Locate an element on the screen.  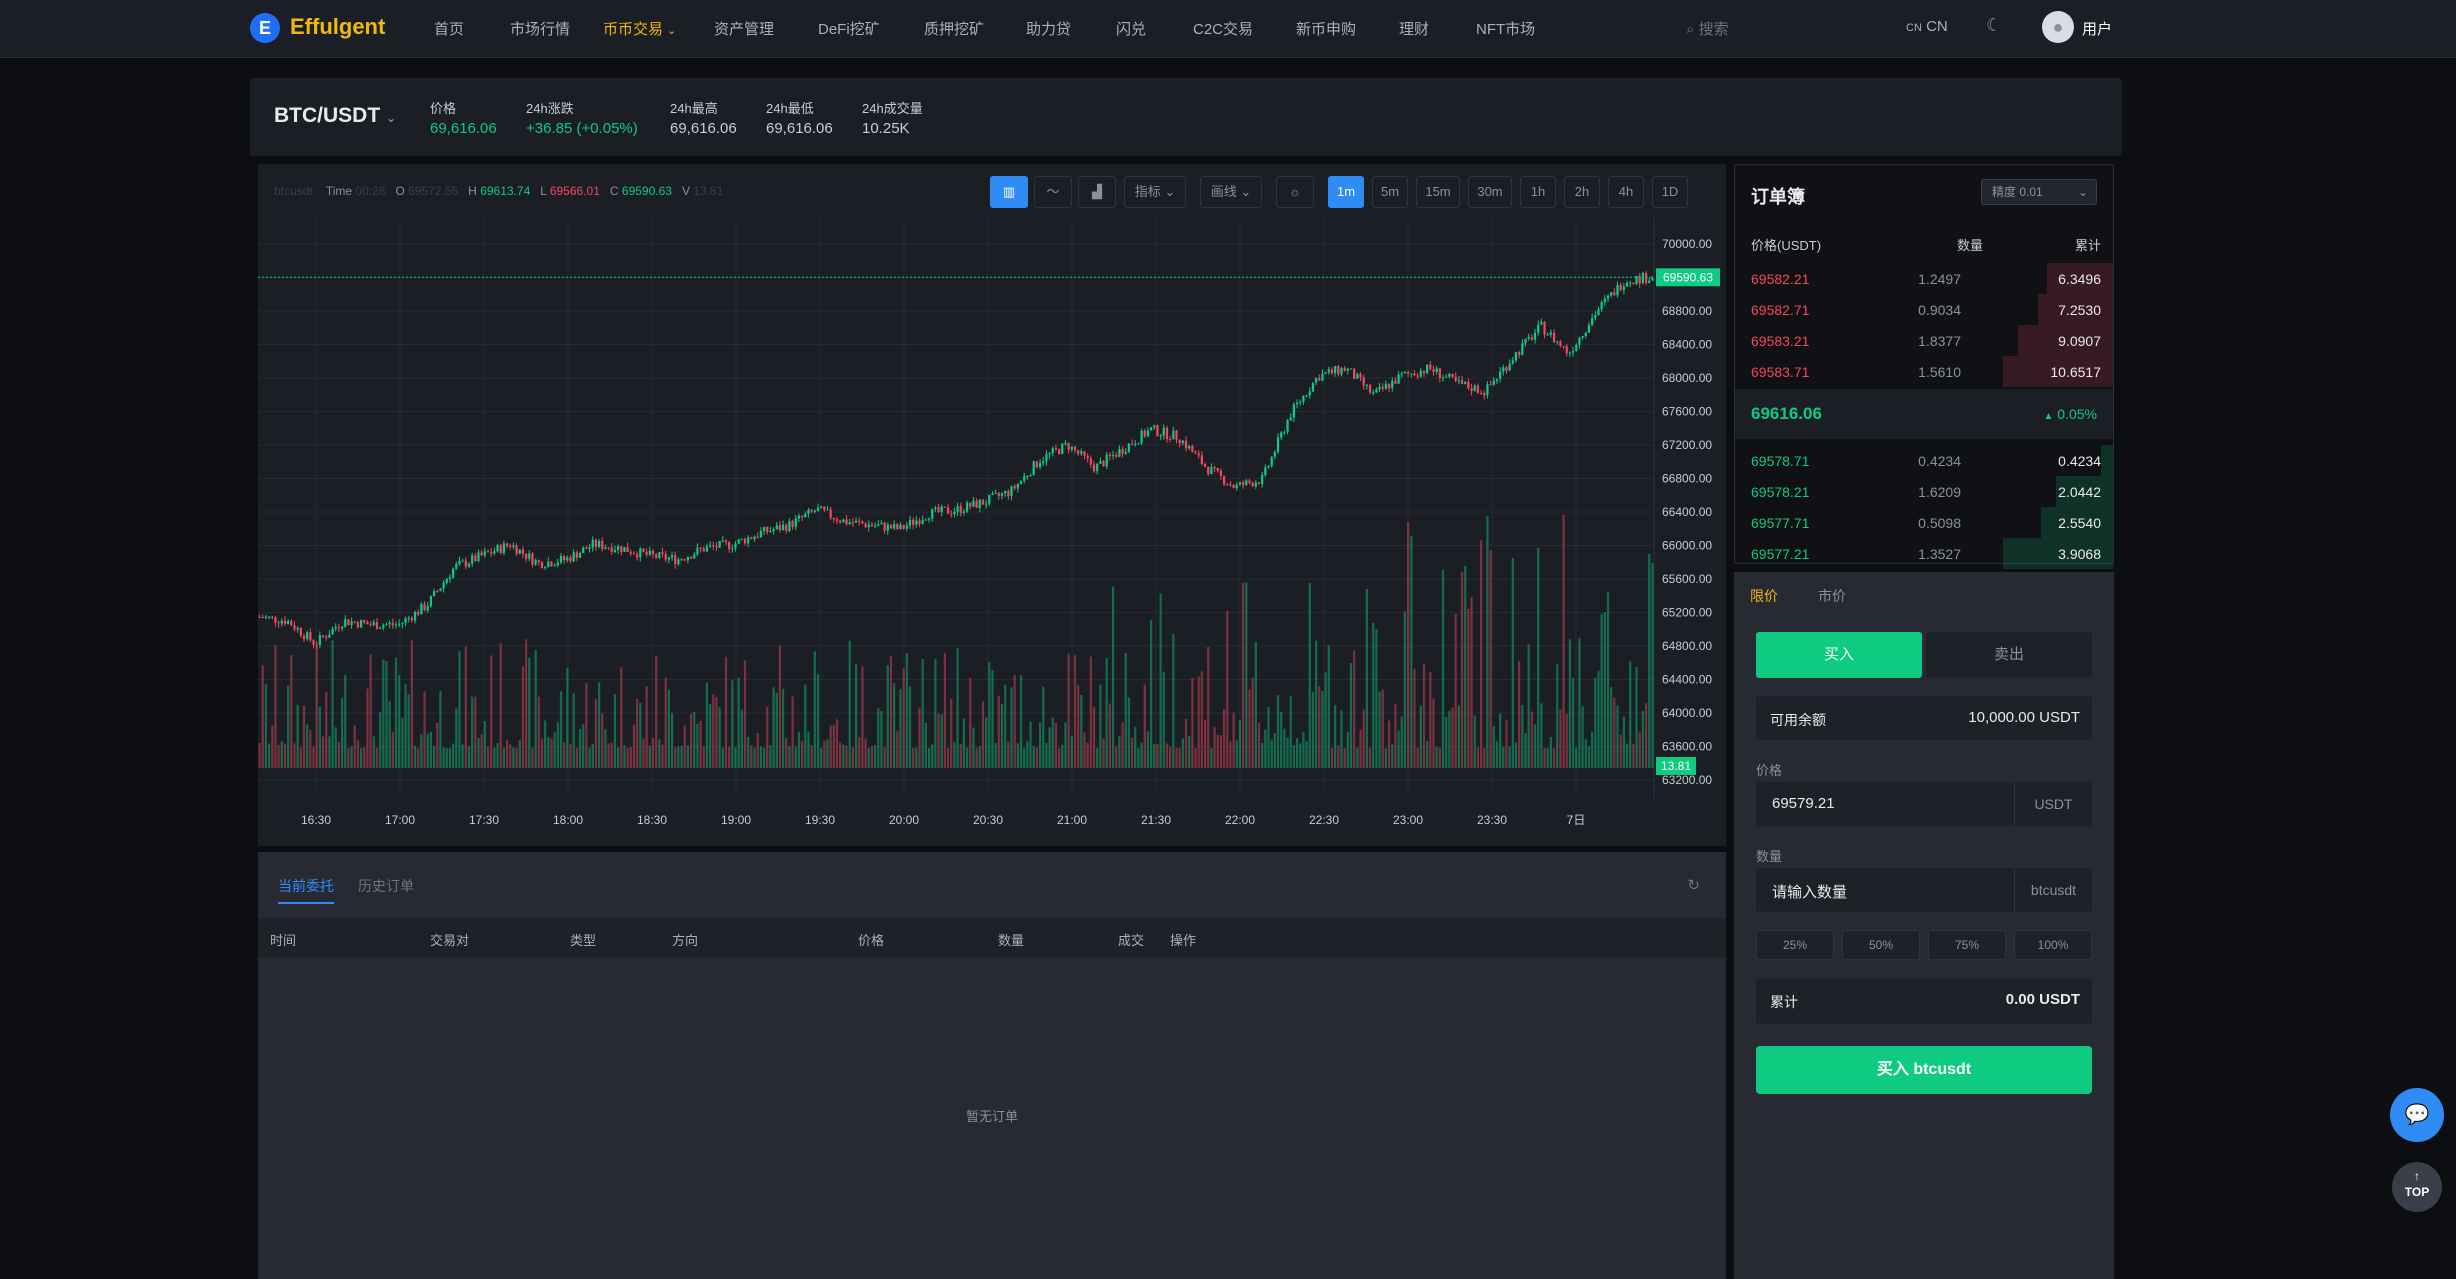
nav-item-6: 助力贷 is located at coordinates (1049, 29).